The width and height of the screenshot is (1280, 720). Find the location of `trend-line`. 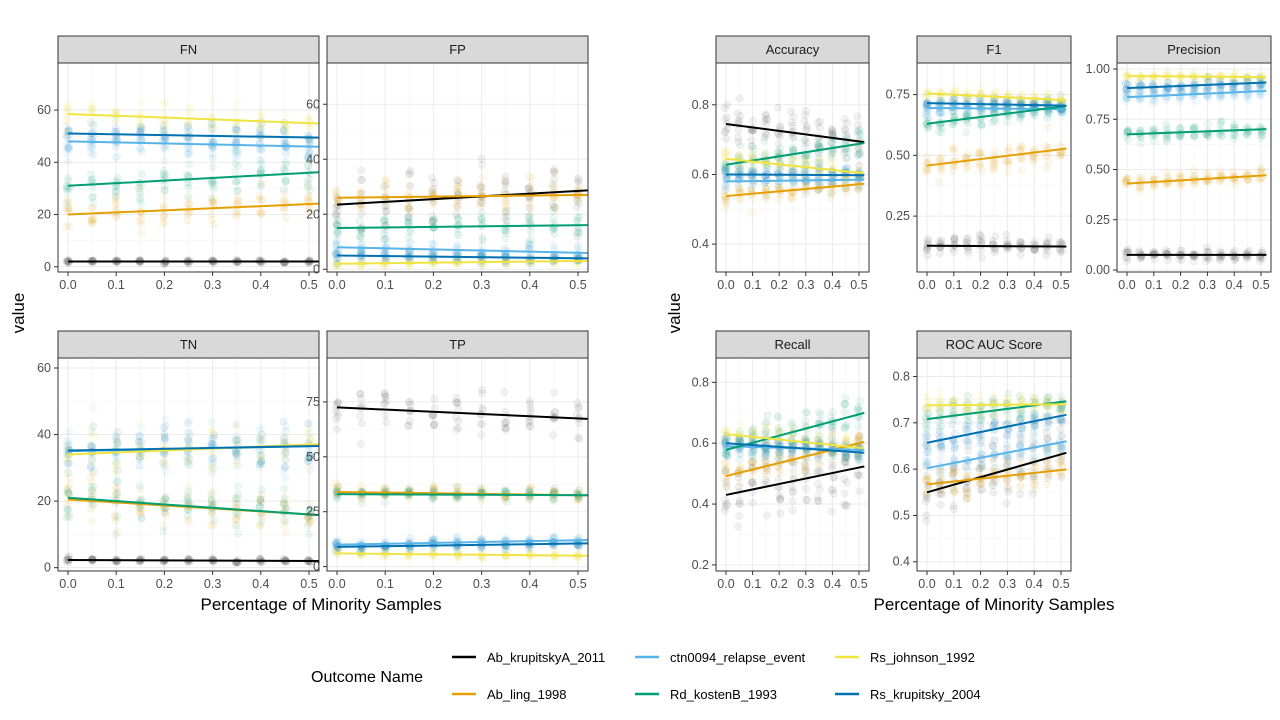

trend-line is located at coordinates (795, 133).